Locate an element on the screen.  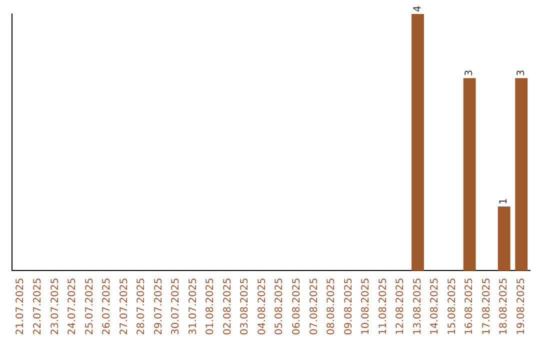
x-tick-label: 29.07.2025 is located at coordinates (158, 307).